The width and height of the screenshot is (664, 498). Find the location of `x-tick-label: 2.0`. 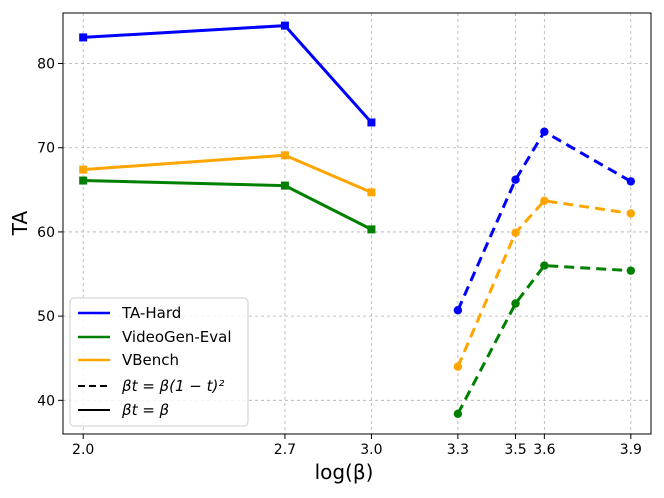

x-tick-label: 2.0 is located at coordinates (83, 450).